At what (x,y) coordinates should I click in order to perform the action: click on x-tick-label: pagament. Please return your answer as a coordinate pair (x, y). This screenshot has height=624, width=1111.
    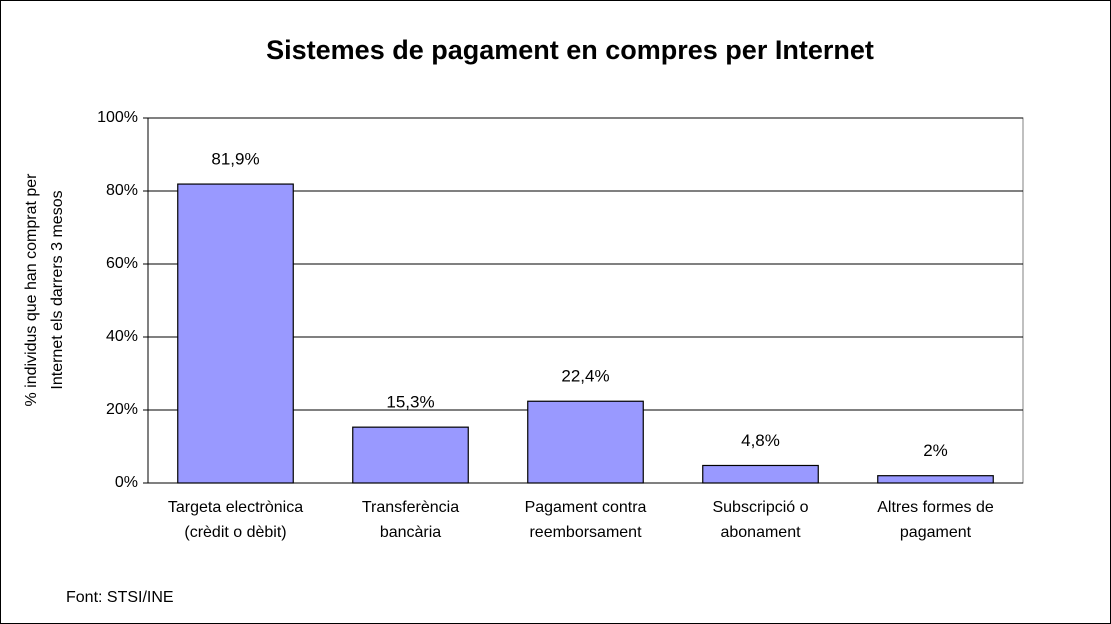
    Looking at the image, I should click on (936, 532).